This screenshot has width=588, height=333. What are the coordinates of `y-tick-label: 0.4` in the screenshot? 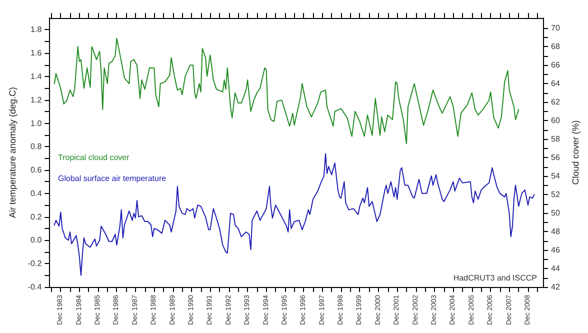 It's located at (36, 193).